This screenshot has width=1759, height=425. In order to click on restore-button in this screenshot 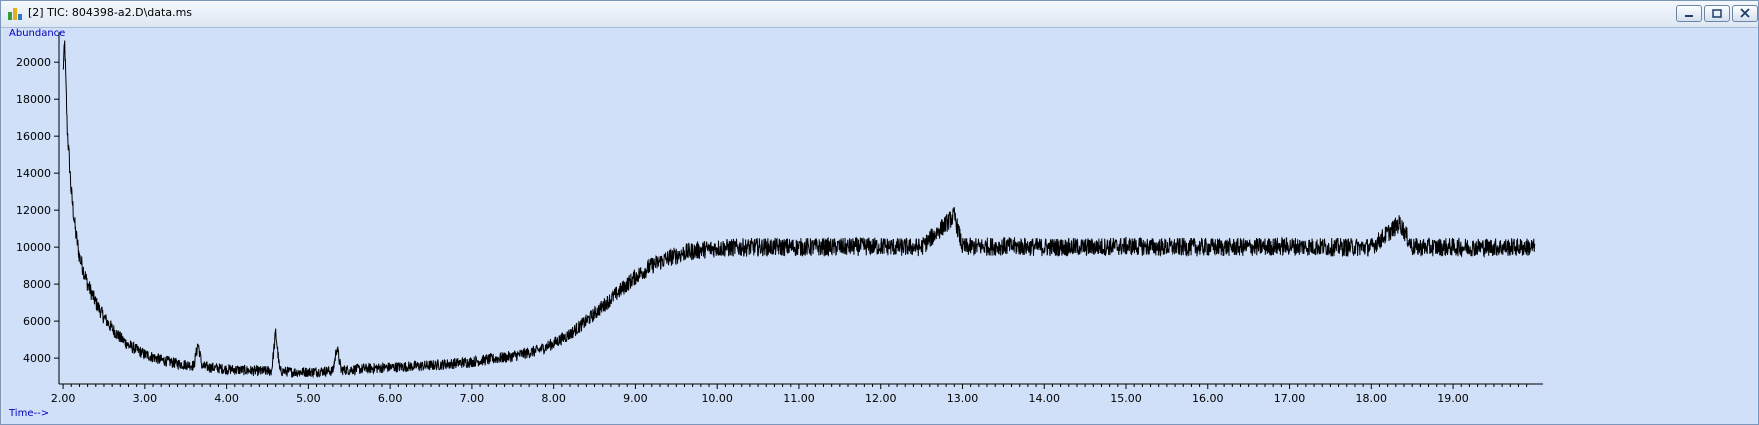, I will do `click(1717, 13)`.